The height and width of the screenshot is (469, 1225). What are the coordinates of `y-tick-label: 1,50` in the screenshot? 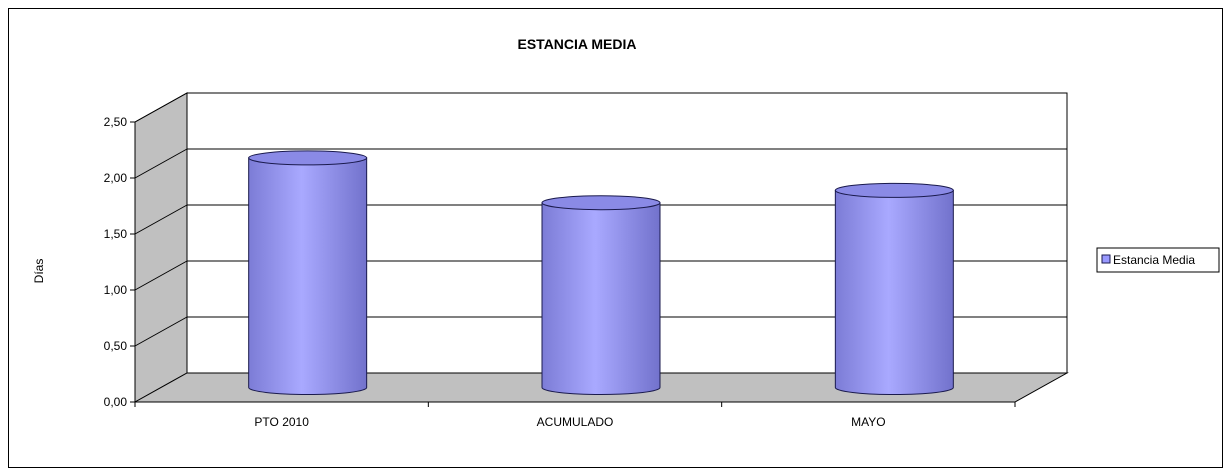 It's located at (116, 234).